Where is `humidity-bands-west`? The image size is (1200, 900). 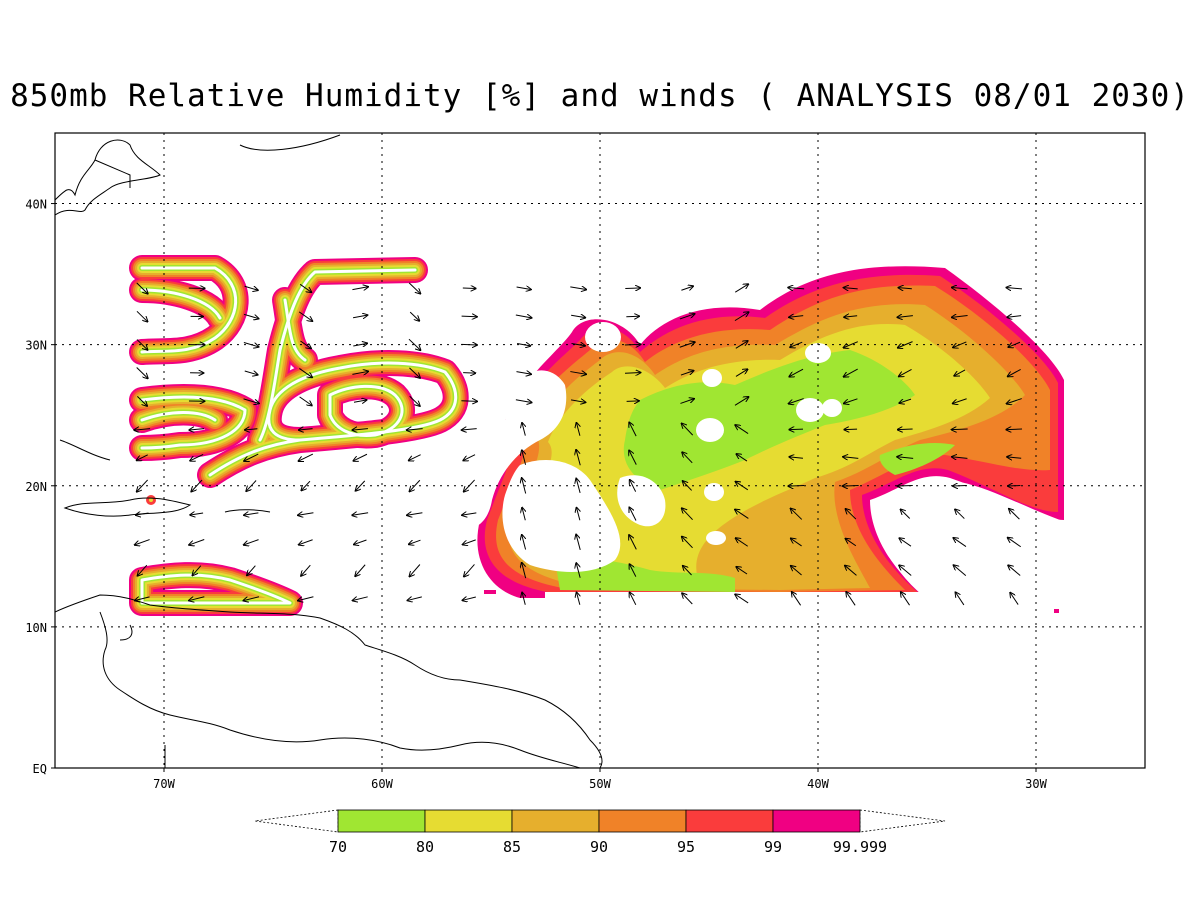 humidity-bands-west is located at coordinates (299, 435).